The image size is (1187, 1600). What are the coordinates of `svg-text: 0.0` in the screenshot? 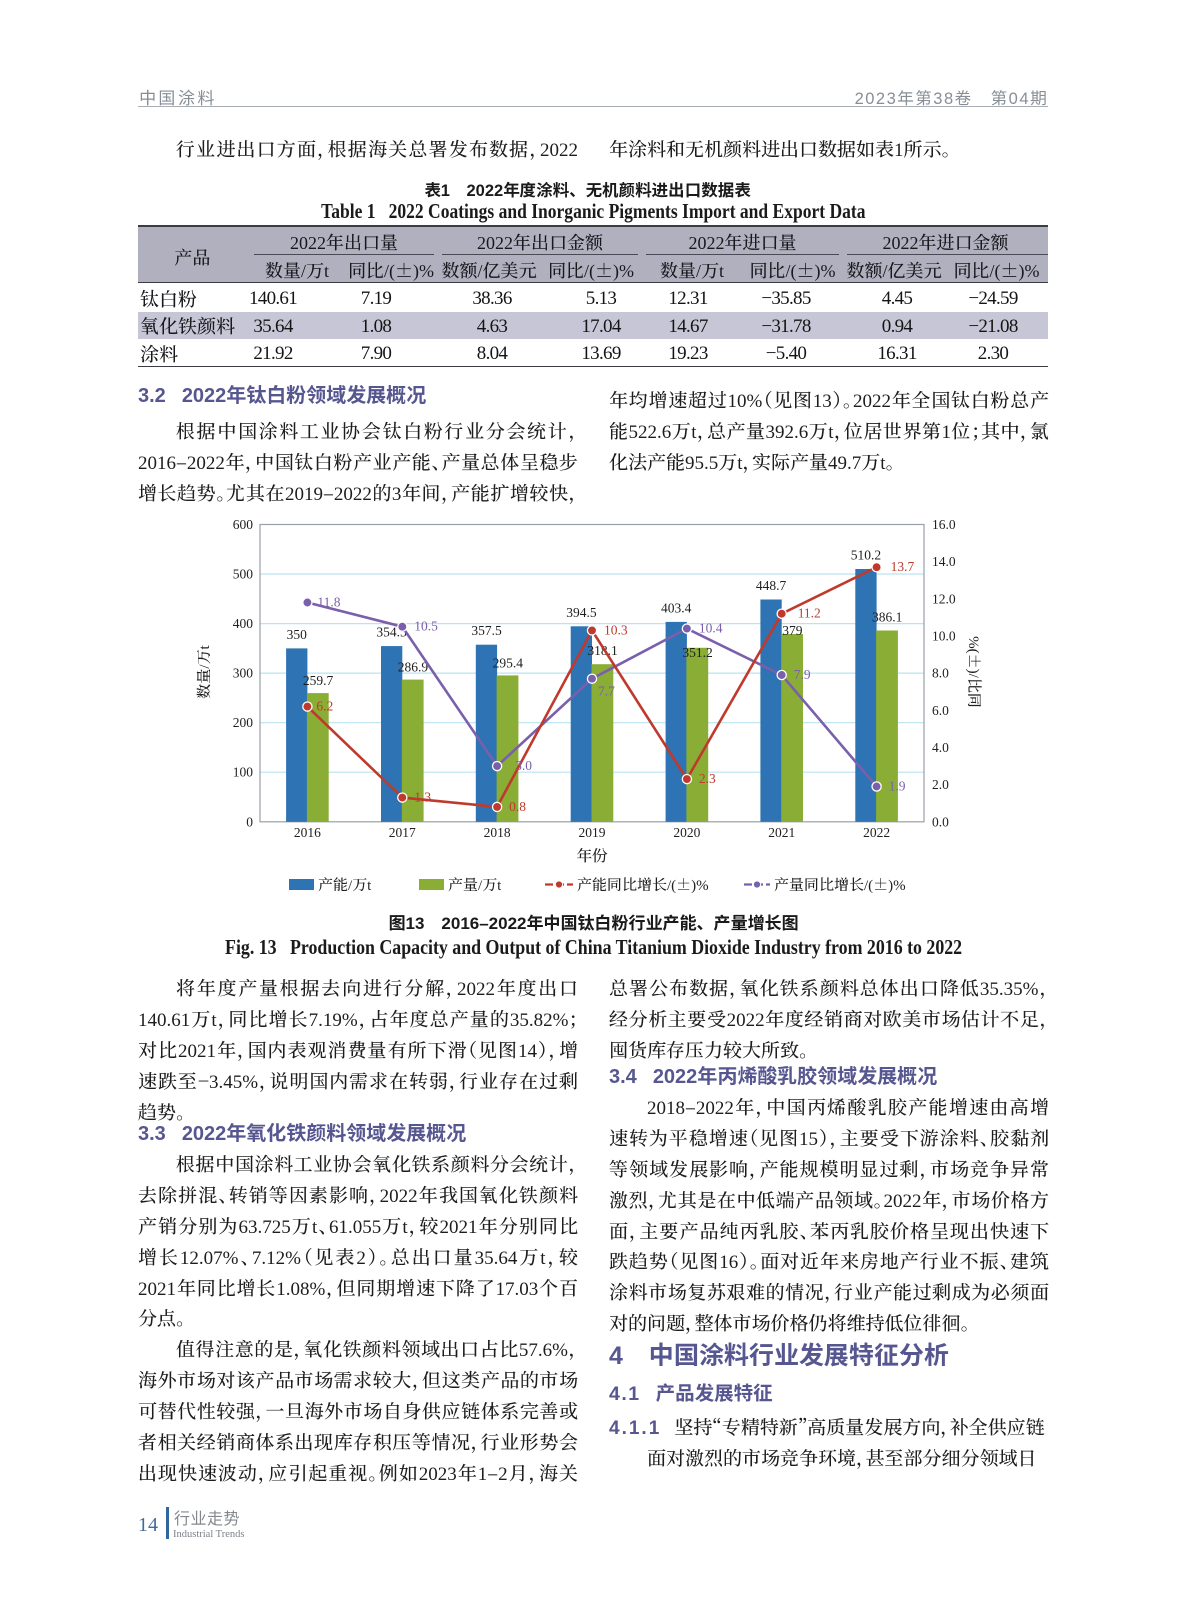 It's located at (940, 821).